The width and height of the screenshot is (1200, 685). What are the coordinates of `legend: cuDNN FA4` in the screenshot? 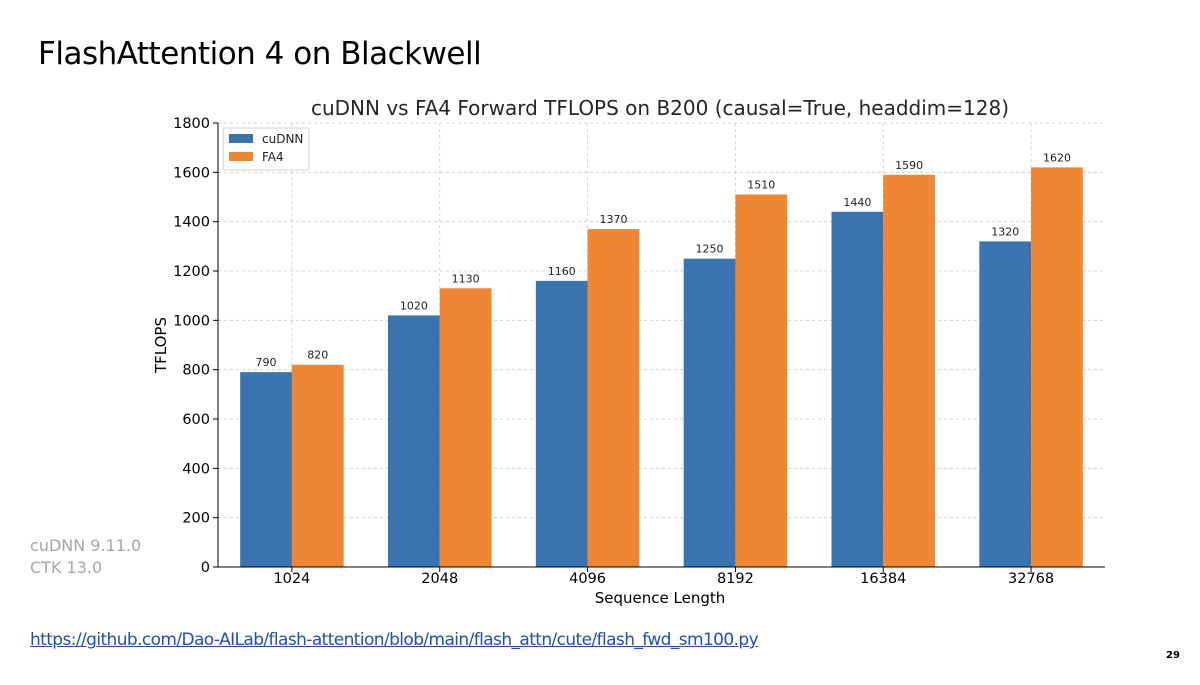 It's located at (266, 149).